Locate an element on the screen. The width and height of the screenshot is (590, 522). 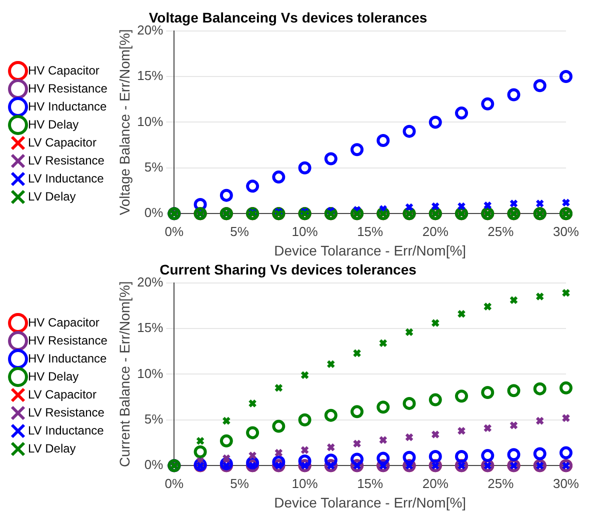
legend-label: LV Resistance is located at coordinates (66, 160).